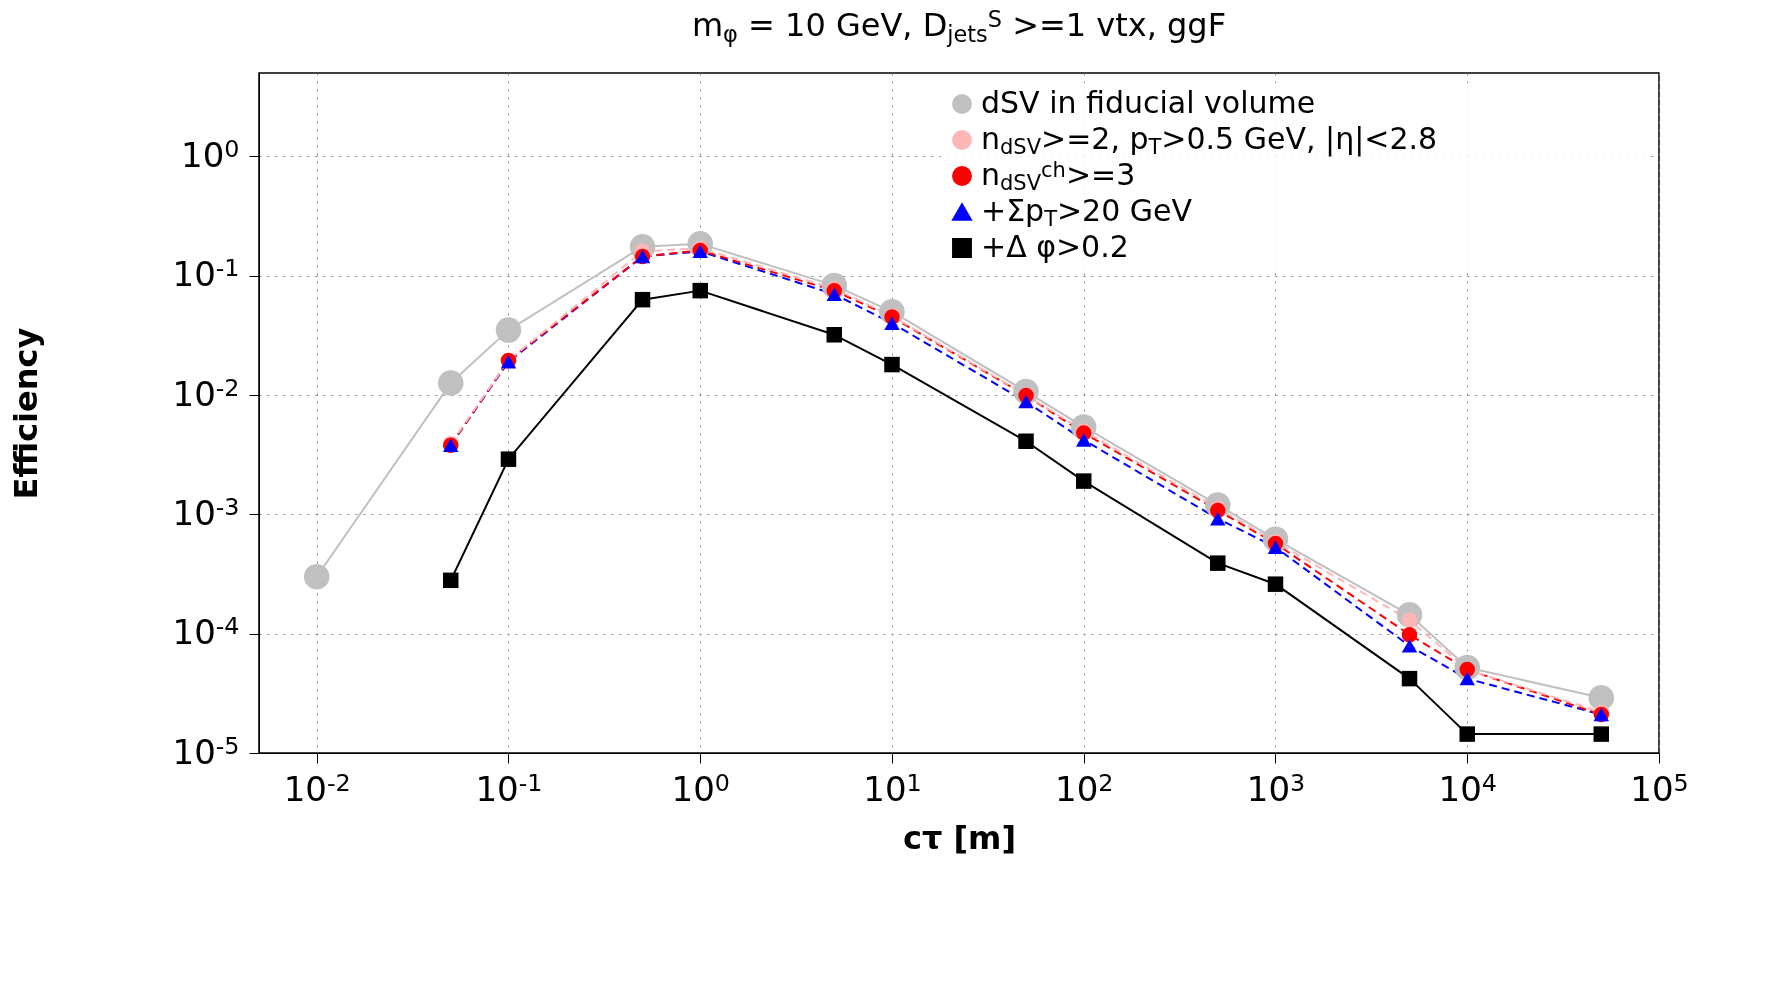  What do you see at coordinates (206, 274) in the screenshot?
I see `y-tick-label: 10$^{-1}$` at bounding box center [206, 274].